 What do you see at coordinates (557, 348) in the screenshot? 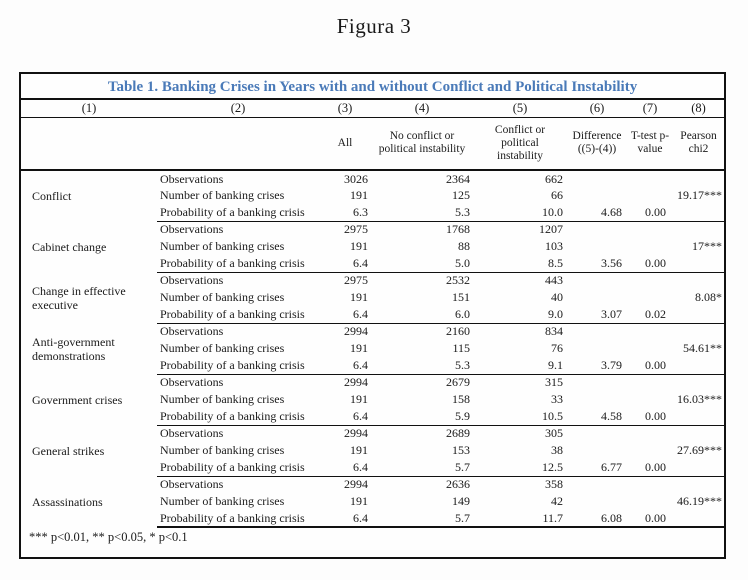
I see `value-cell: 76` at bounding box center [557, 348].